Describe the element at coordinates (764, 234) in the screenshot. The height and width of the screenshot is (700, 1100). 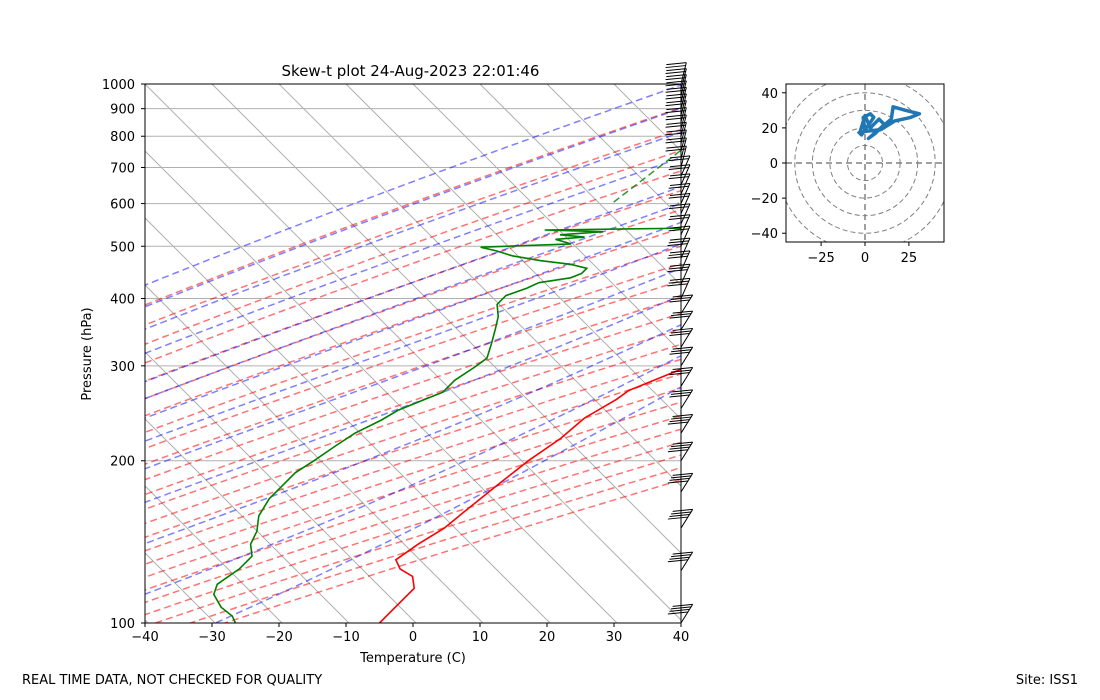
I see `hodograph-y-tick-label: −40` at that location.